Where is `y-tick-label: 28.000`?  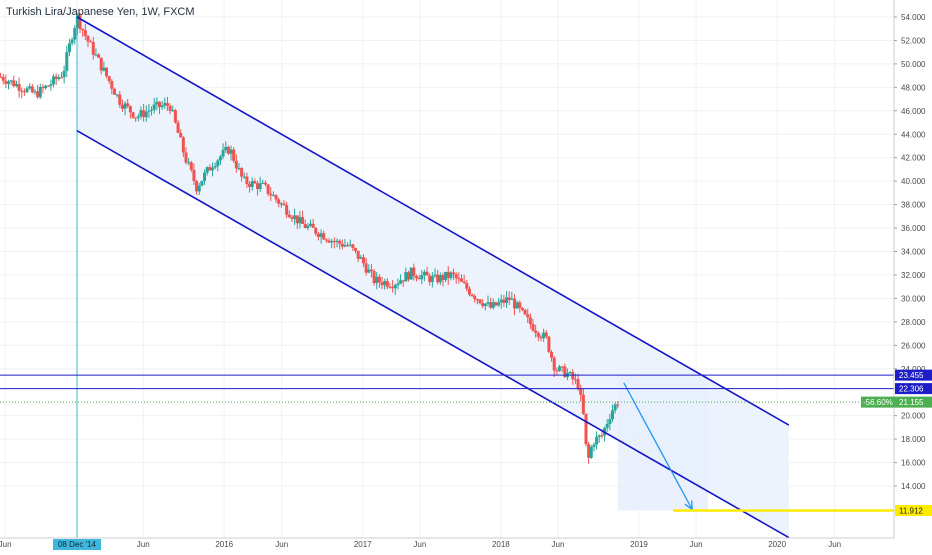
y-tick-label: 28.000 is located at coordinates (913, 322).